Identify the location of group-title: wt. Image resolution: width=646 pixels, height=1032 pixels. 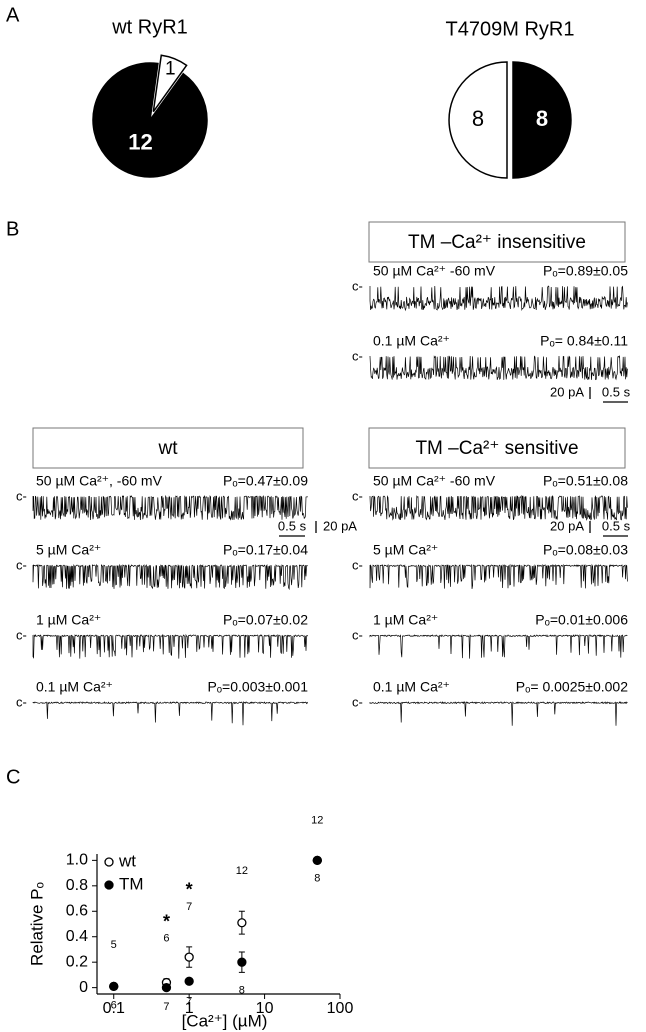
(168, 448).